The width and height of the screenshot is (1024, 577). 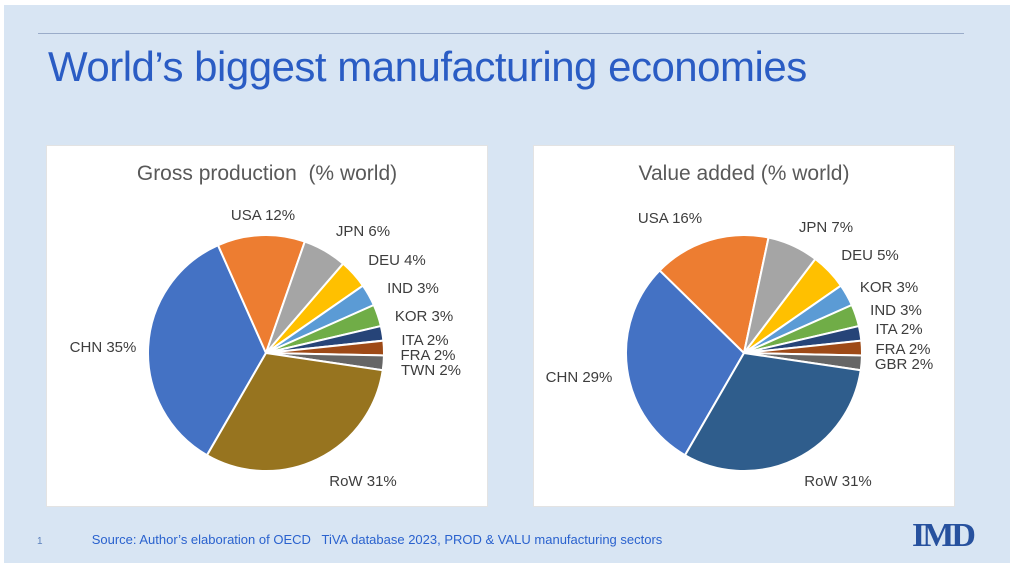 I want to click on slice-label-DEU: DEU 4%, so click(x=397, y=260).